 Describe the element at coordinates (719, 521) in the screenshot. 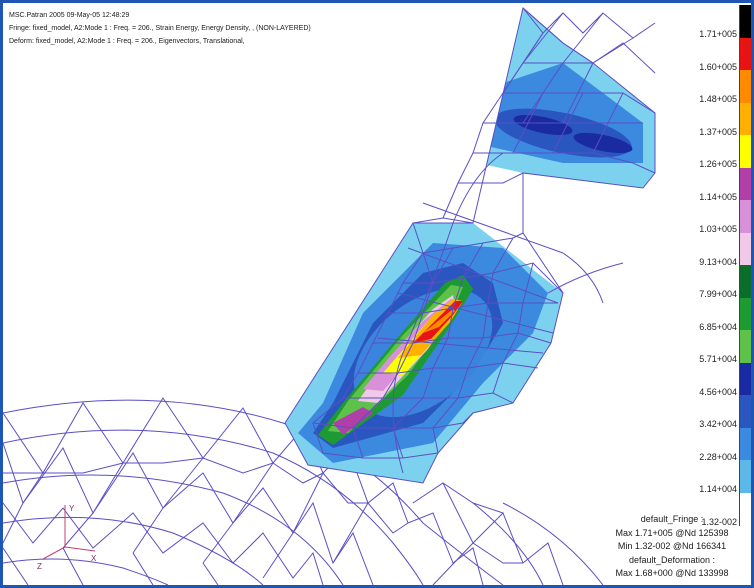

I see `legend-label: 1.32-002` at that location.